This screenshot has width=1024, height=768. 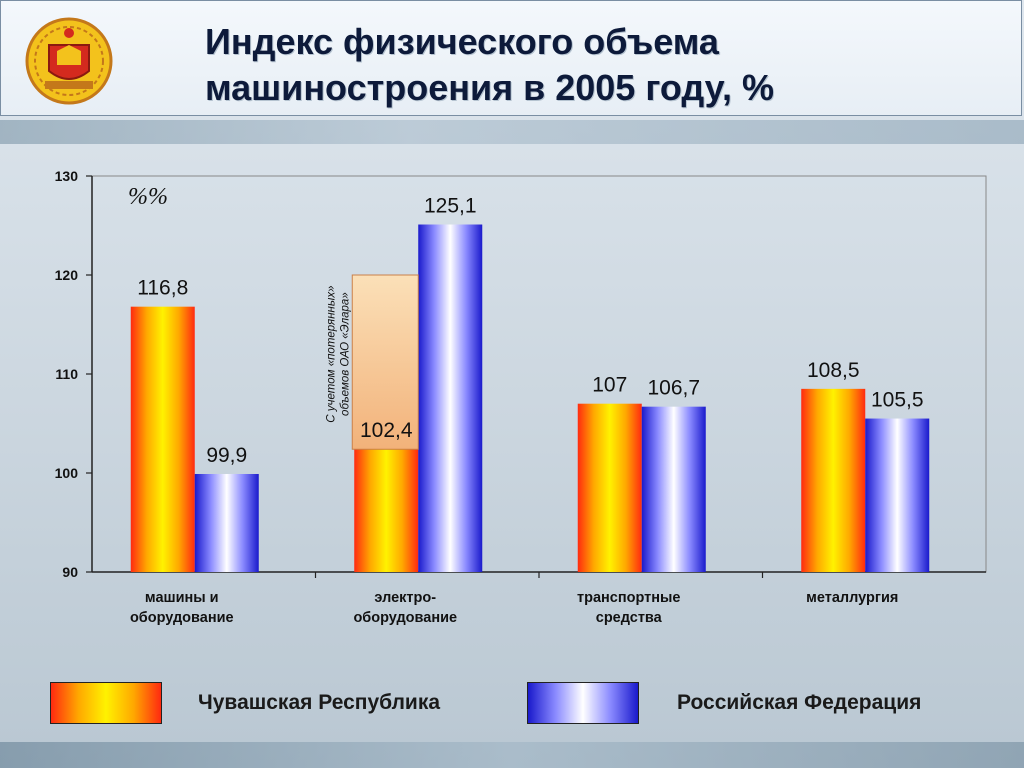 What do you see at coordinates (609, 385) in the screenshot?
I see `data-label-series1-2: 107` at bounding box center [609, 385].